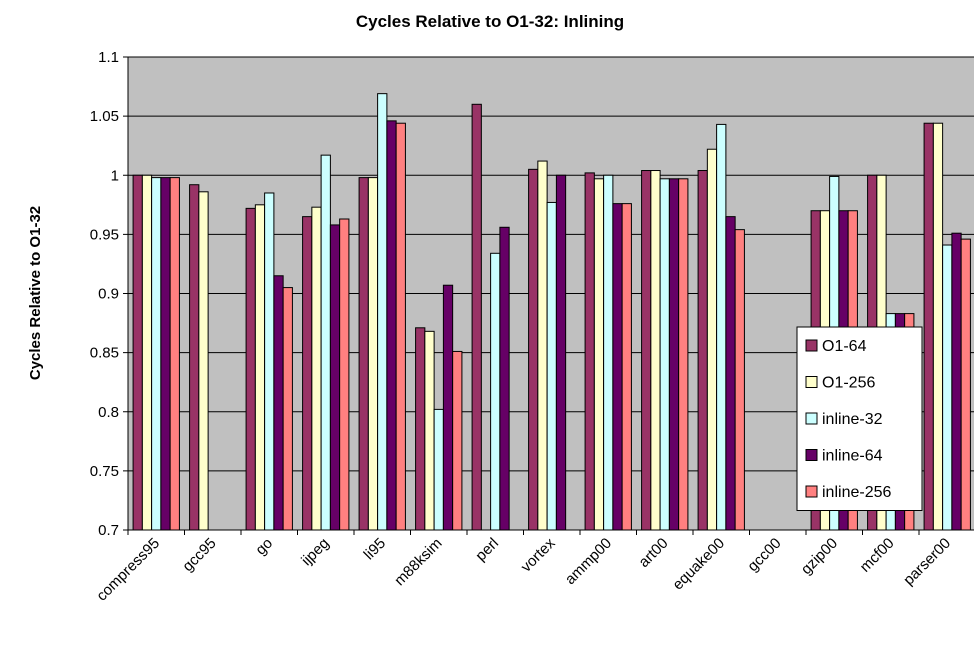 The width and height of the screenshot is (974, 647). Describe the element at coordinates (588, 561) in the screenshot. I see `x-tick-label: ammp00` at that location.